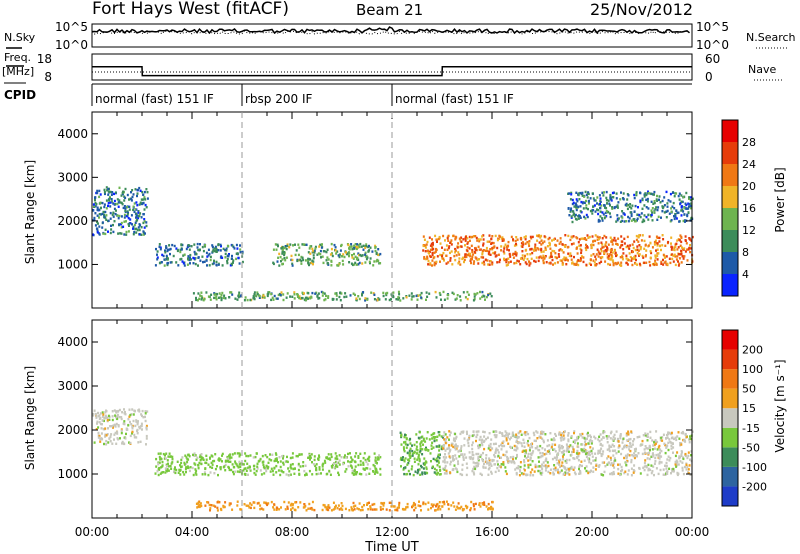 This screenshot has width=800, height=554. I want to click on colorbar-tick-label: -50, so click(751, 447).